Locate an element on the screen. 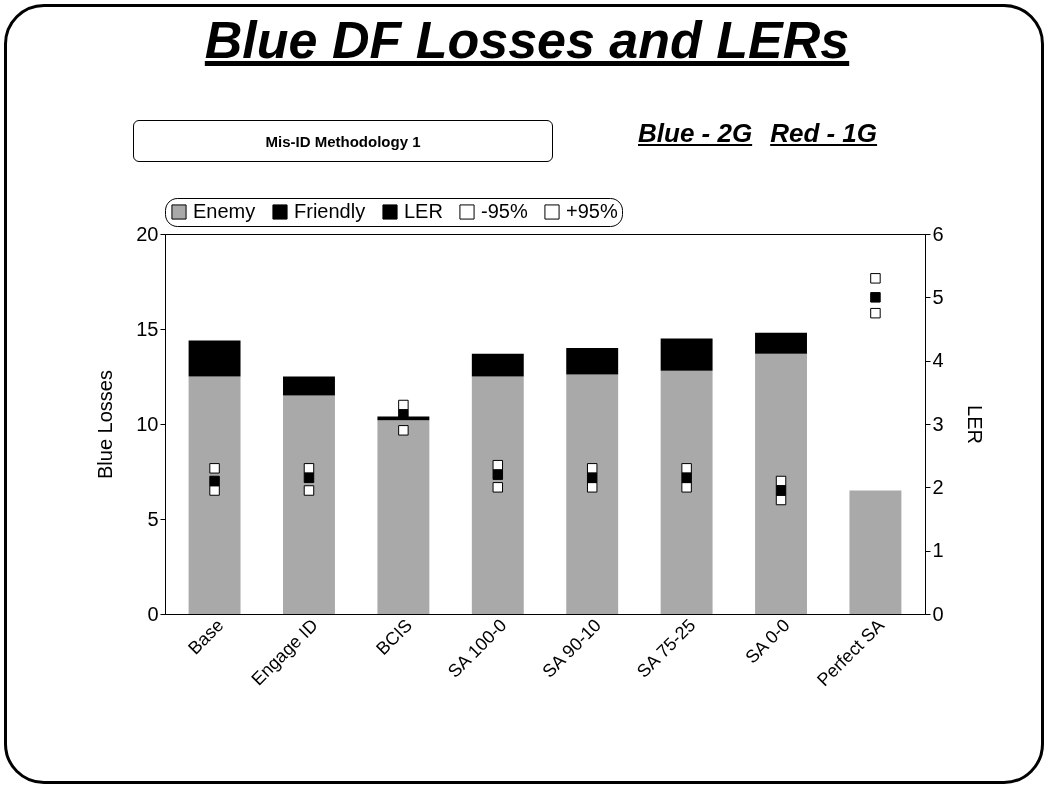  y2-tick-label: 6 is located at coordinates (938, 233).